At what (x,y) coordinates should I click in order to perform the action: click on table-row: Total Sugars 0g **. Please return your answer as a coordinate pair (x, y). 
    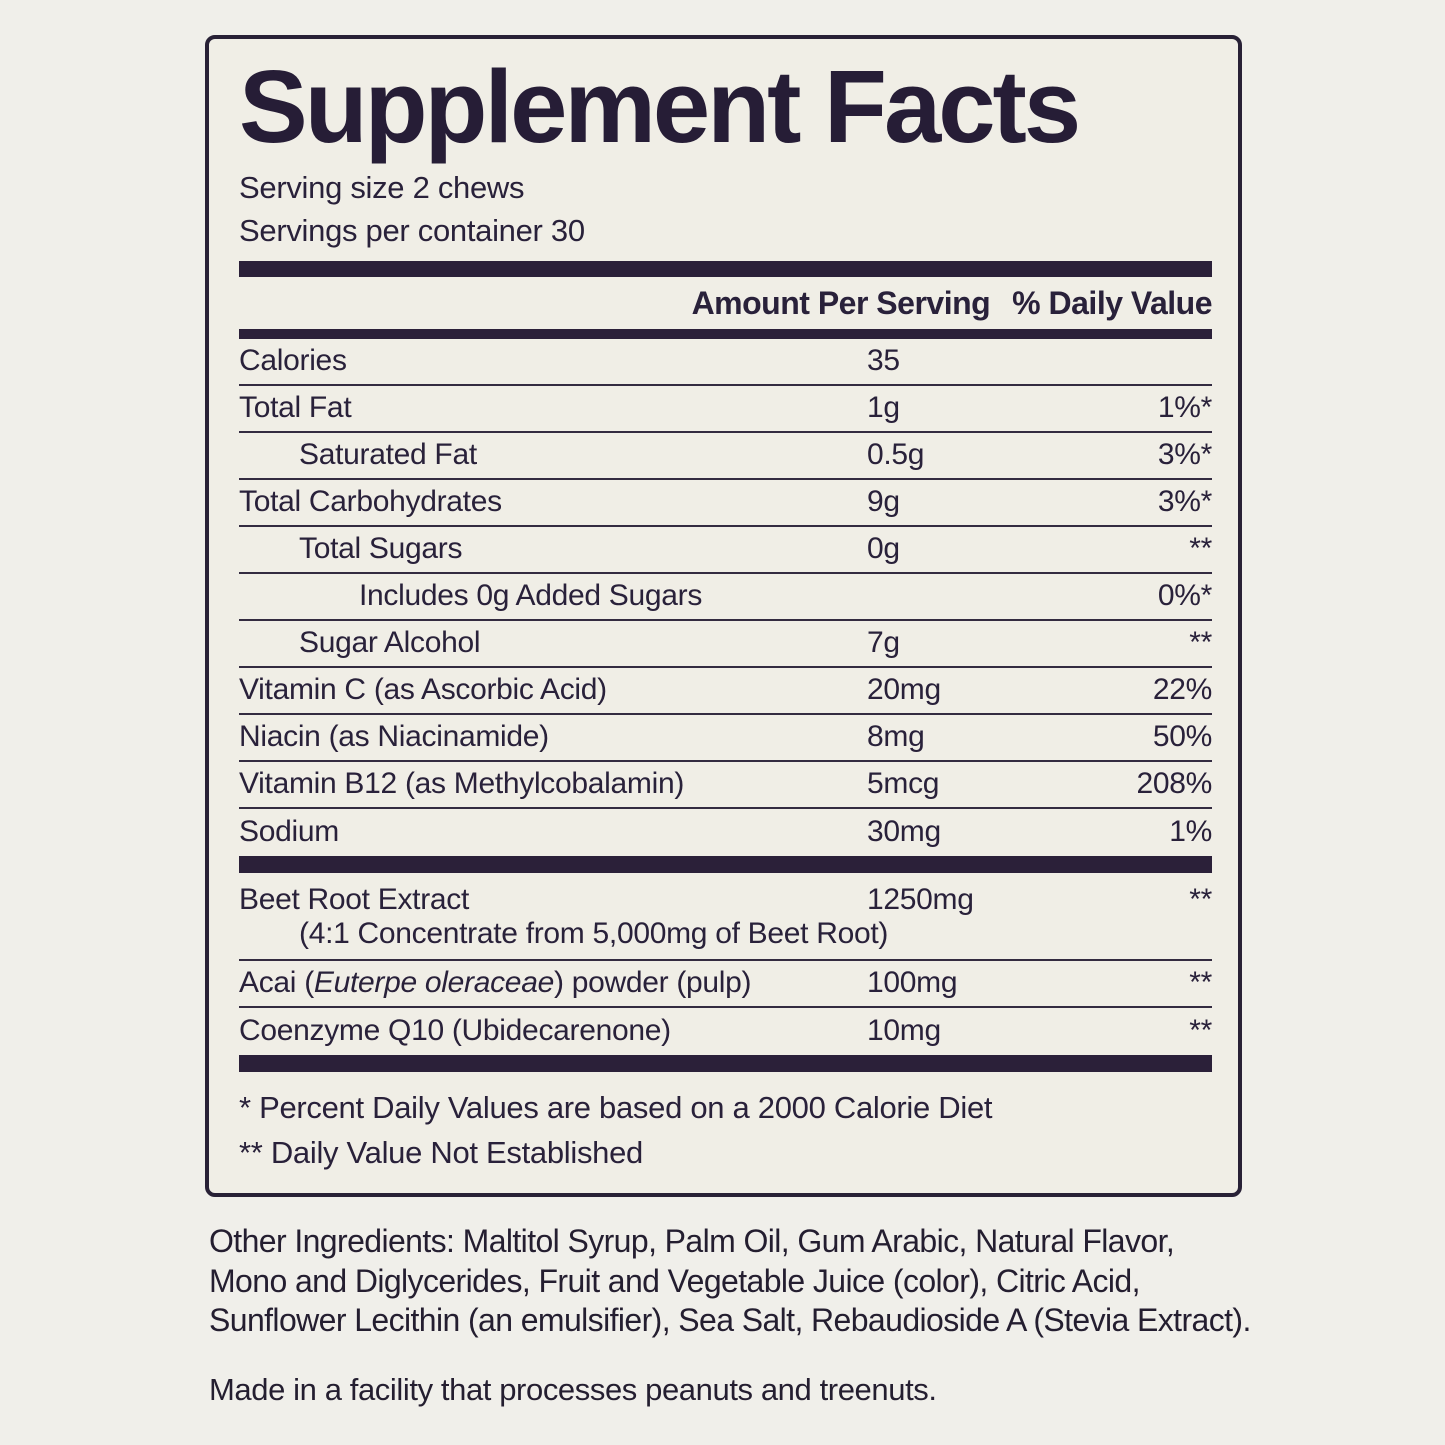
    Looking at the image, I should click on (725, 550).